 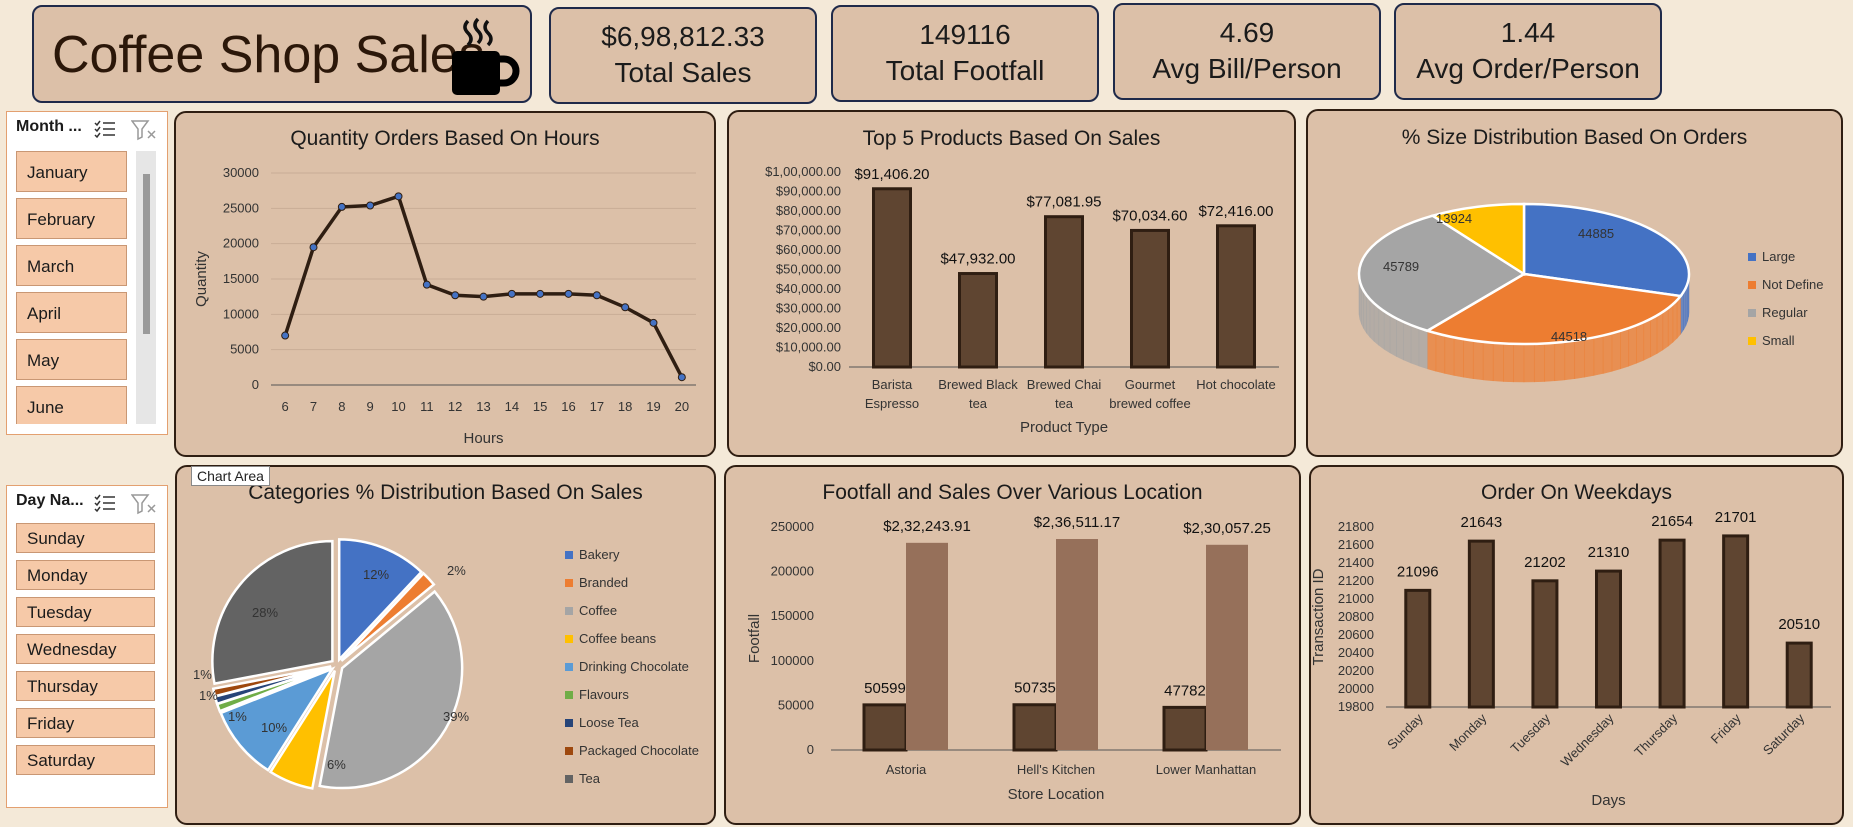 What do you see at coordinates (71, 312) in the screenshot?
I see `slicer-item-april: April` at bounding box center [71, 312].